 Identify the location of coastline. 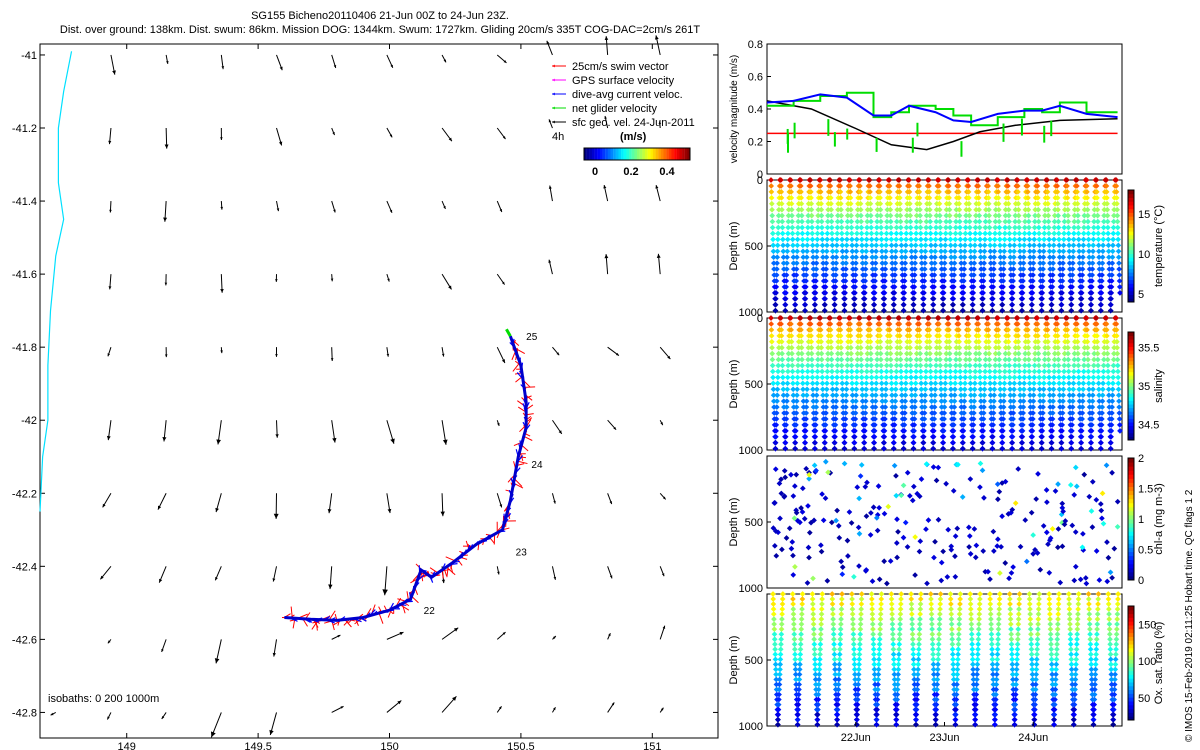
(56, 281).